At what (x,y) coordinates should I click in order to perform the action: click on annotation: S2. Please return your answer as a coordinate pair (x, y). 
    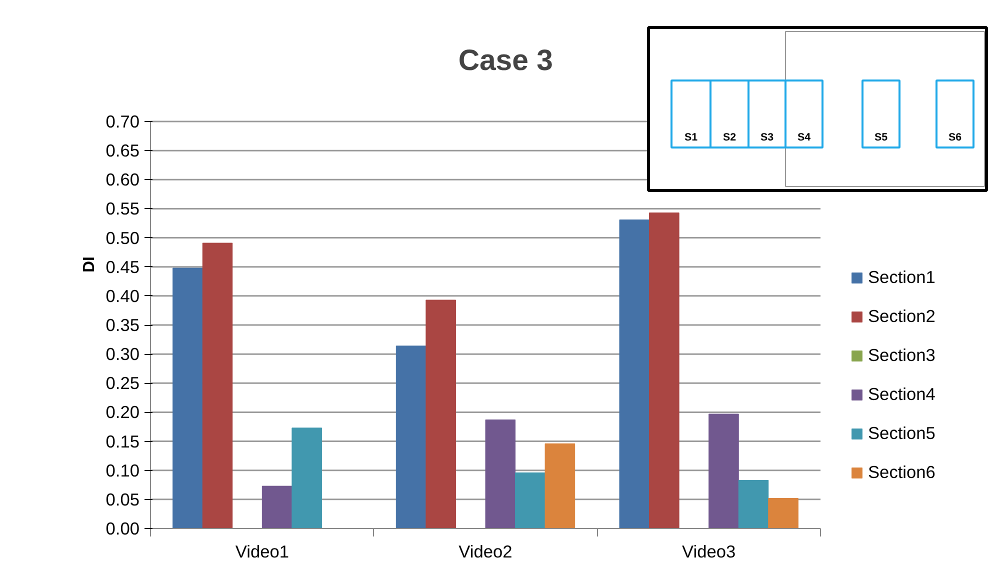
    Looking at the image, I should click on (729, 138).